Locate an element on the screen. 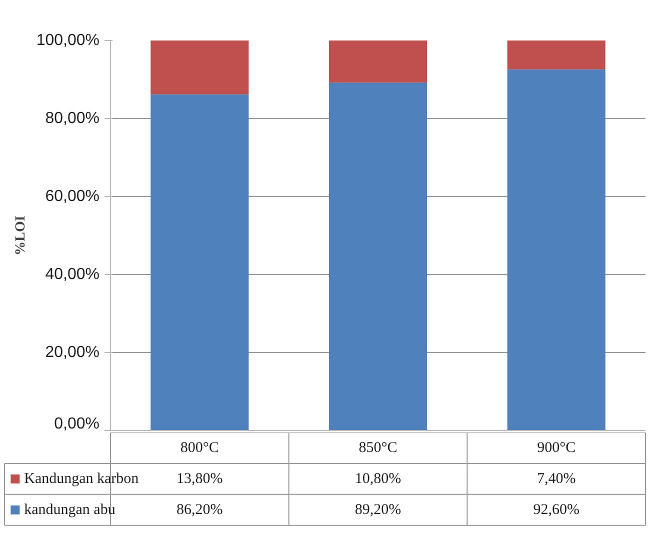 The height and width of the screenshot is (550, 671). y-tick-label: 80,00% is located at coordinates (72, 118).